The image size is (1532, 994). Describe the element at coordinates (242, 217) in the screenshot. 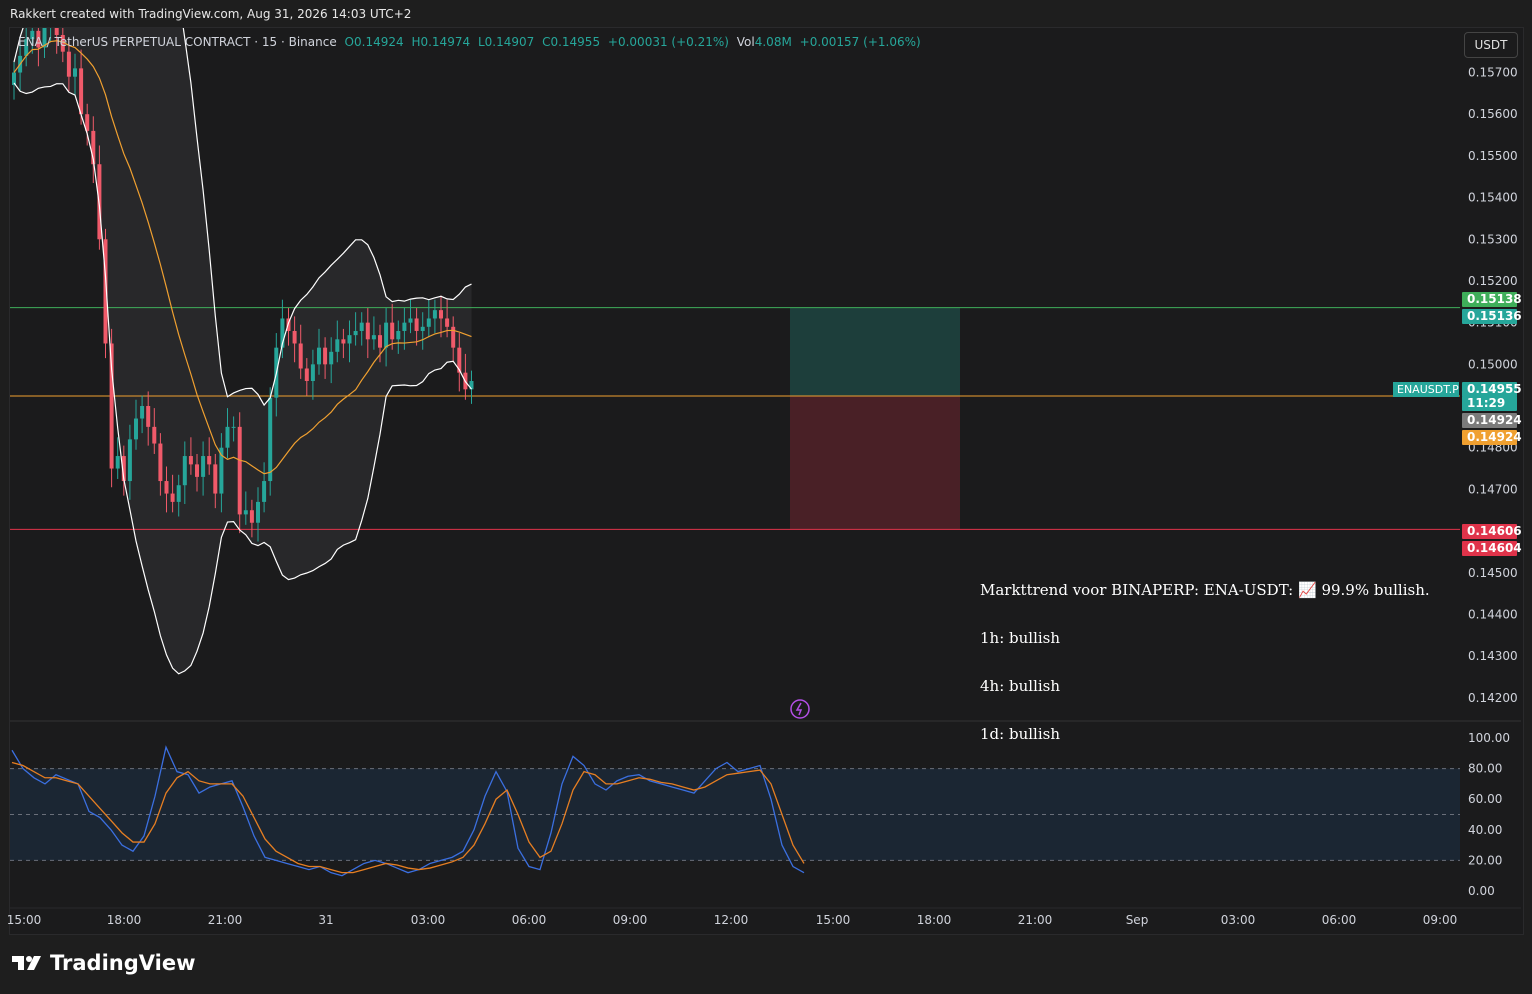

I see `bollinger-upper` at that location.